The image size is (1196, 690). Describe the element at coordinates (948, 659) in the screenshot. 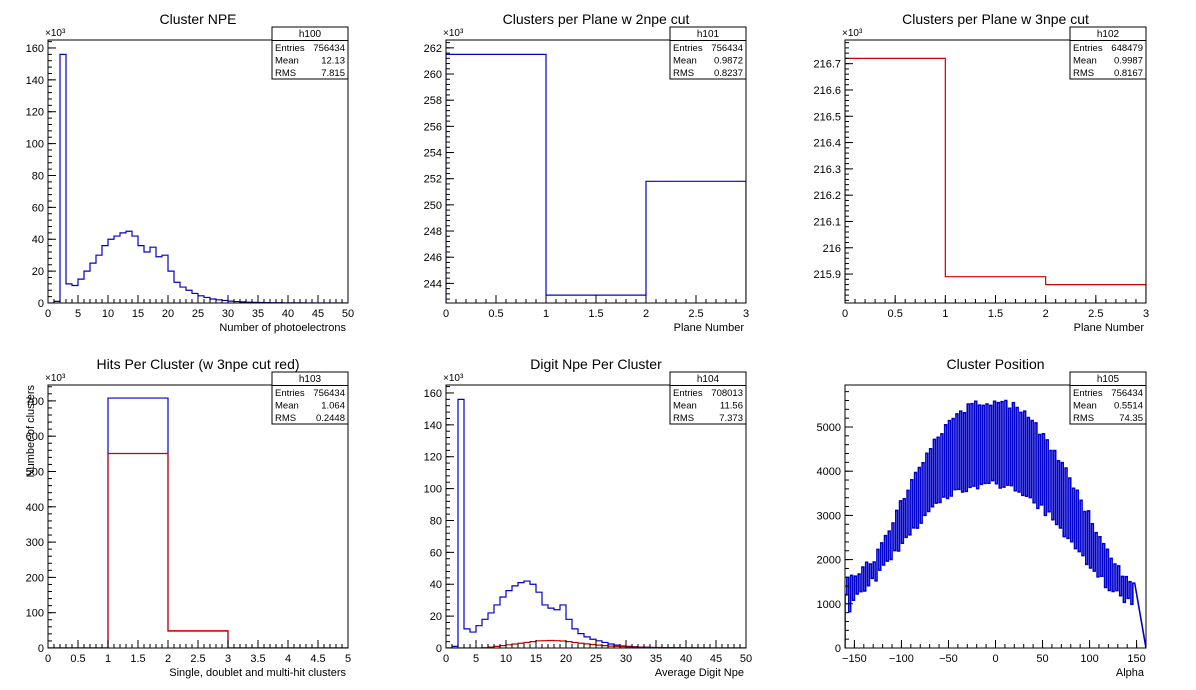

I see `x-tick-label: −50` at that location.